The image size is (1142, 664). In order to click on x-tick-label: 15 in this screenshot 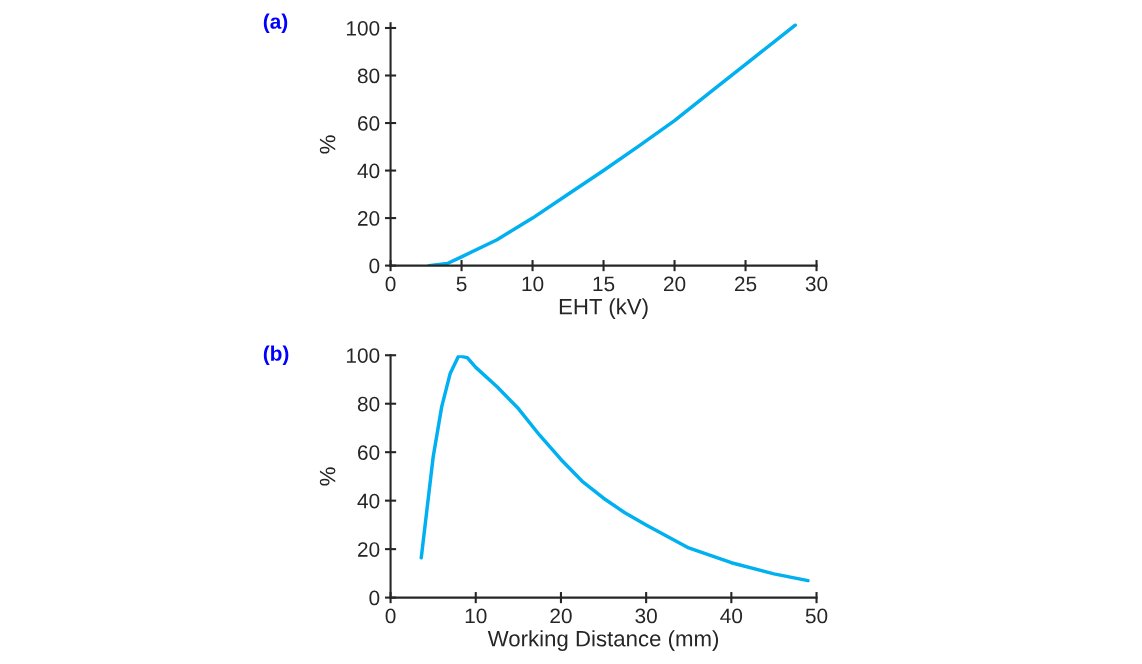, I will do `click(604, 284)`.